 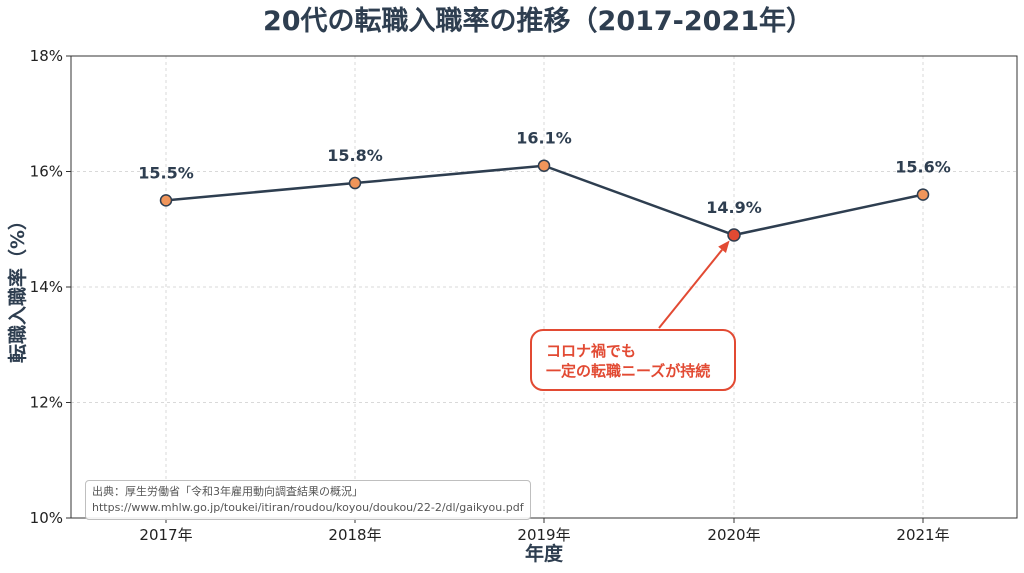 I want to click on annotation-line-1: コロナ禍でも, so click(x=591, y=351).